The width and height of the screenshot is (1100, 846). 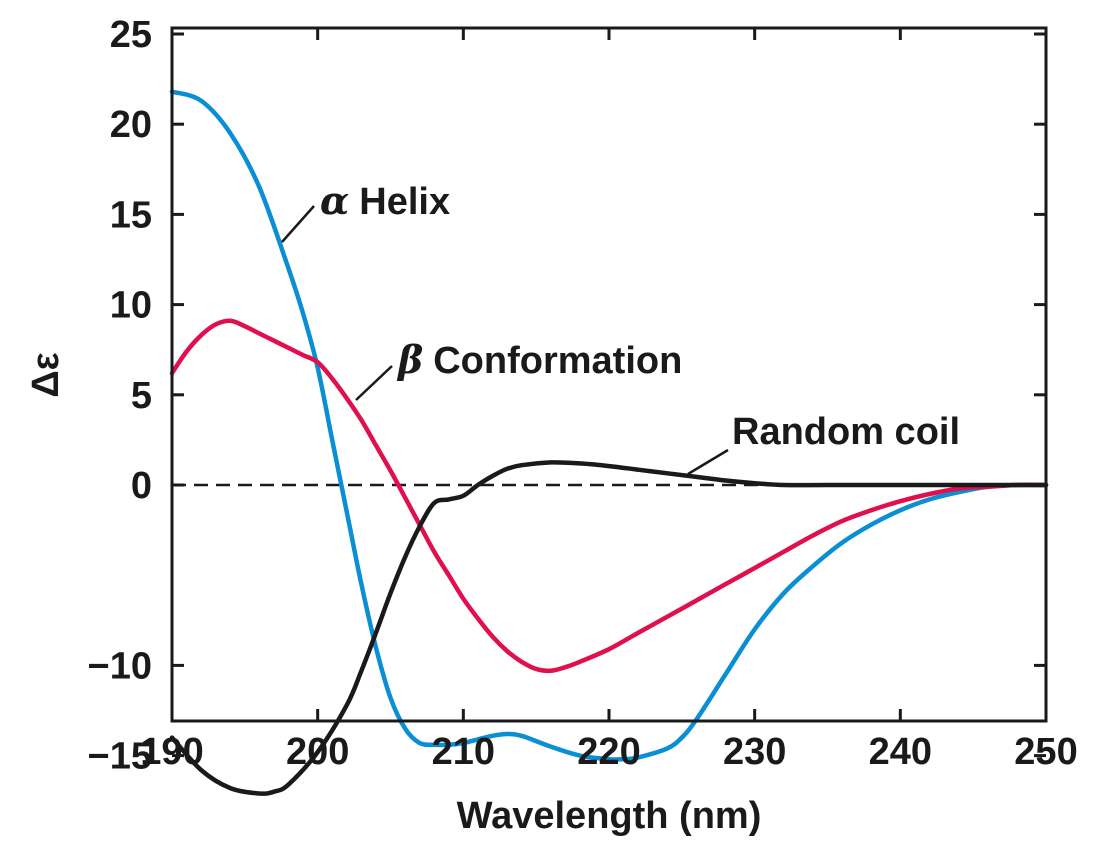 I want to click on y-tick-label: 15, so click(x=131, y=215).